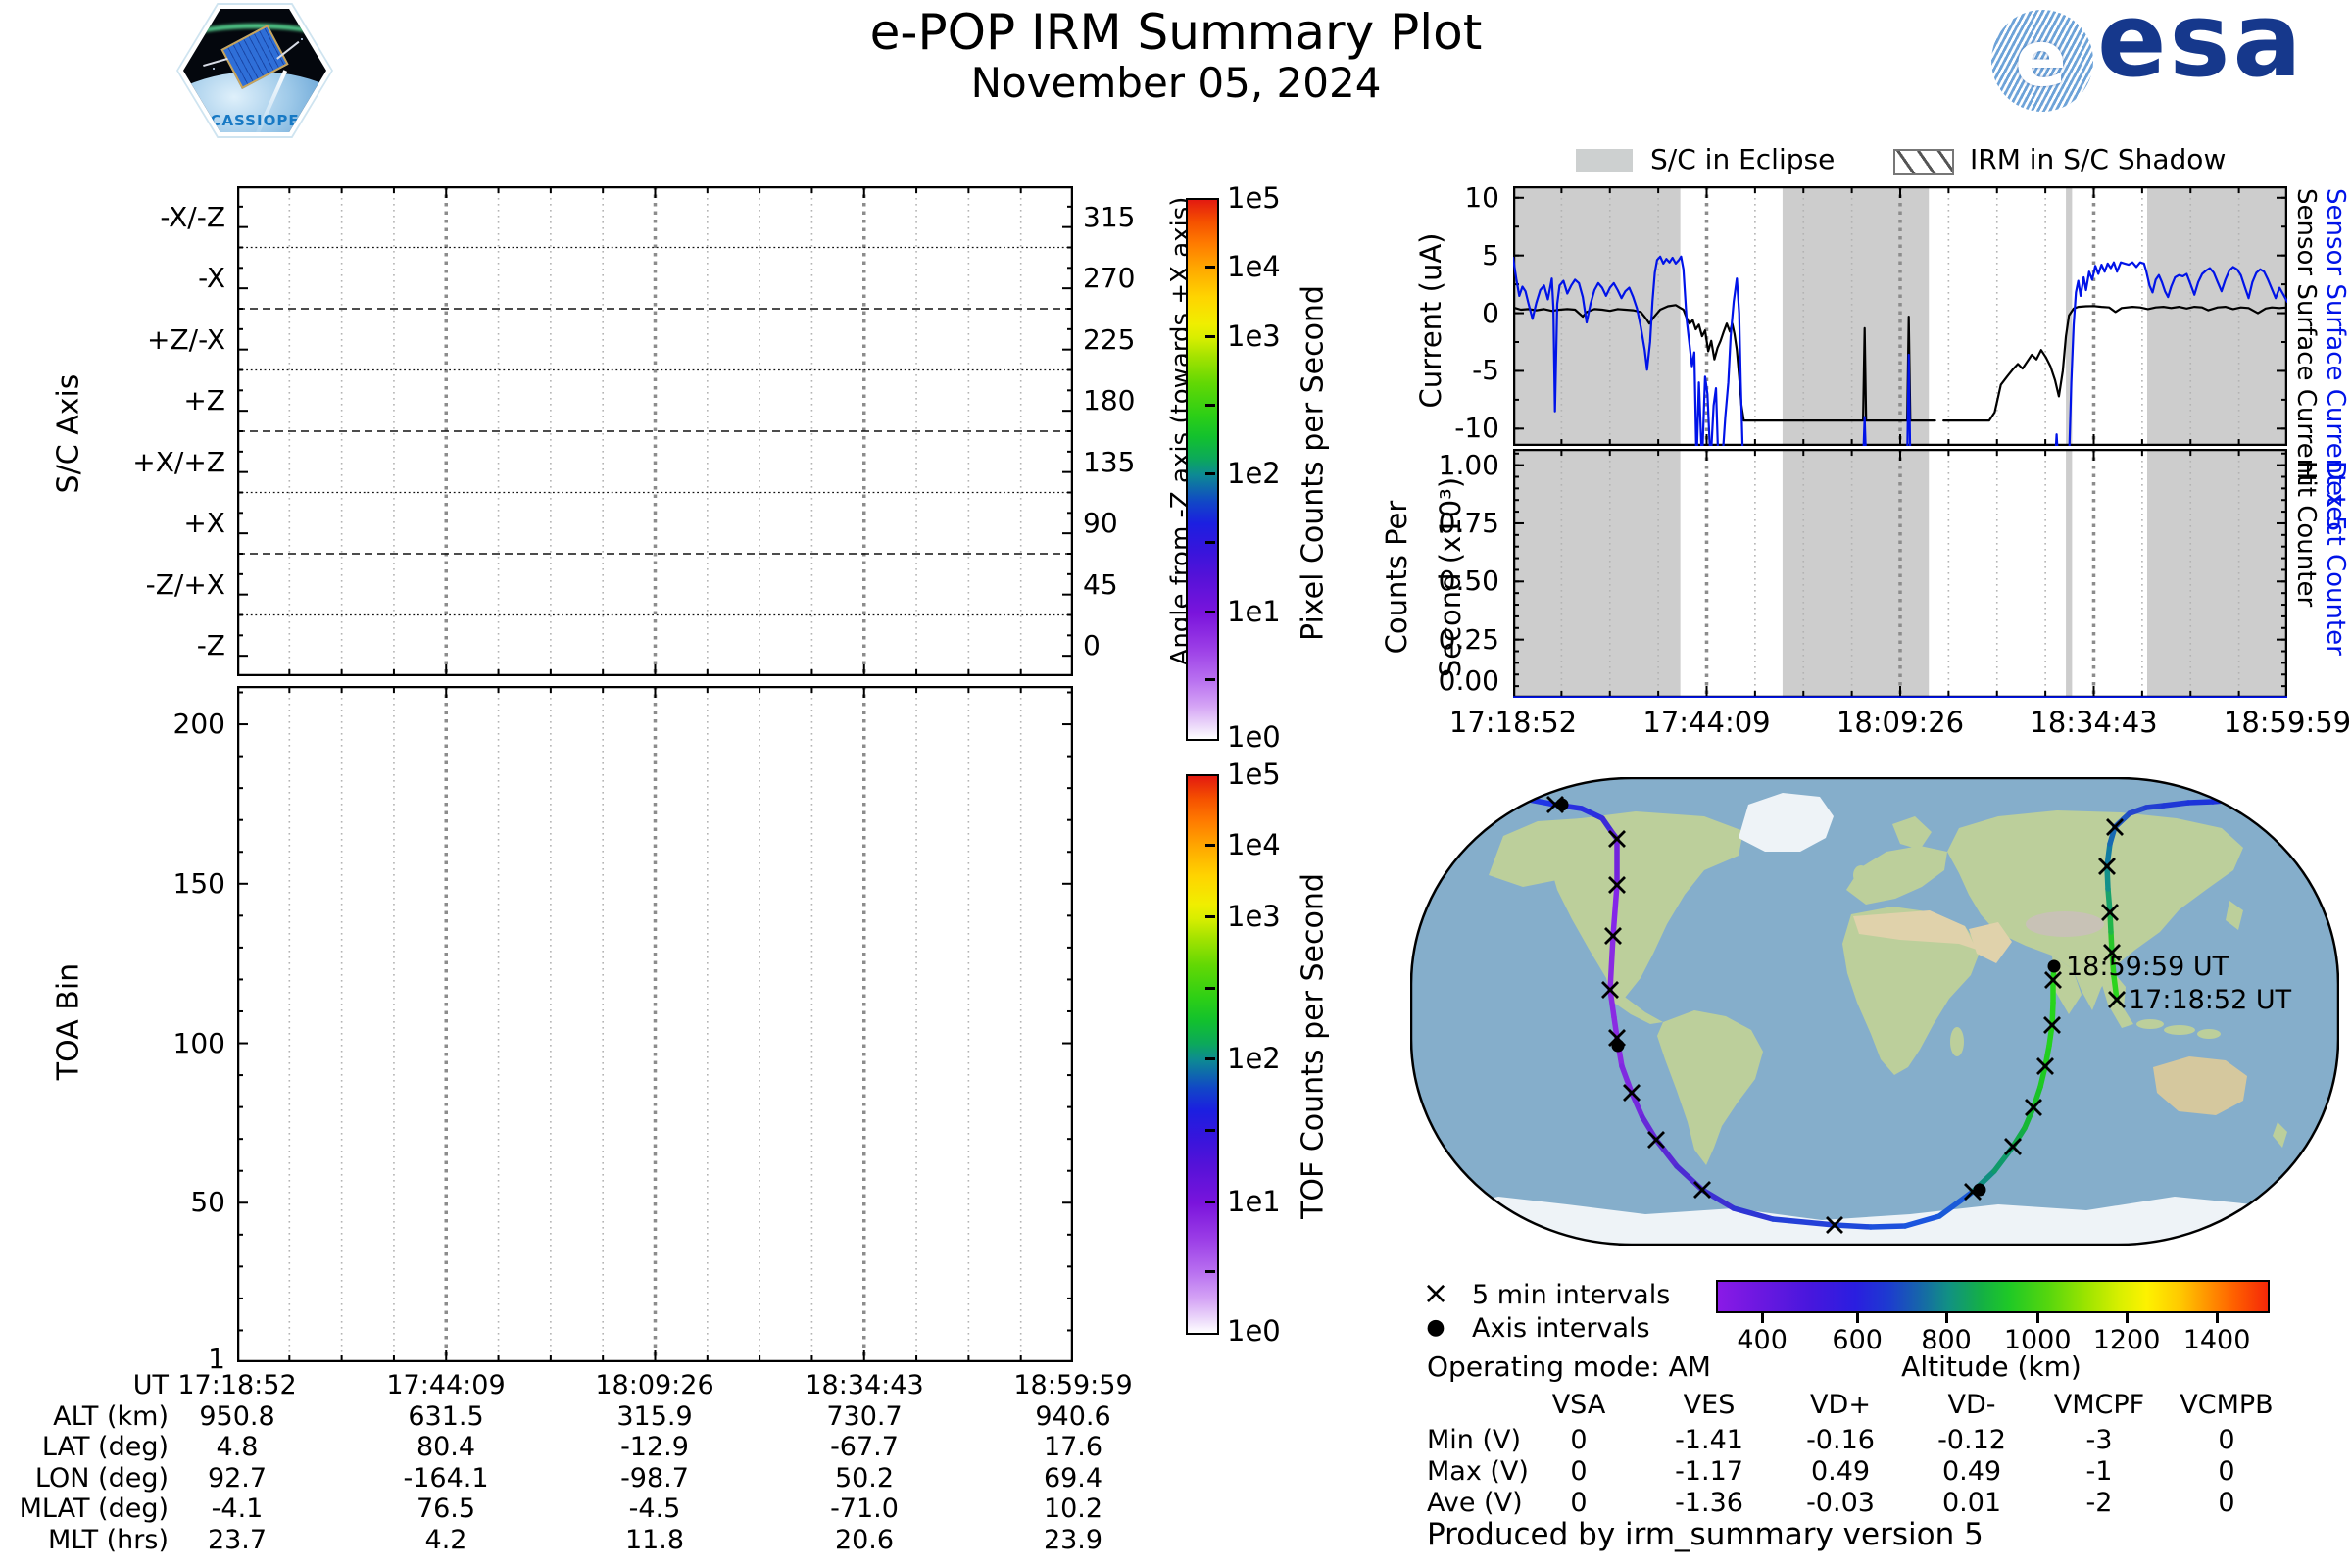 The width and height of the screenshot is (2352, 1568). I want to click on aurora-graphic, so click(254, 60).